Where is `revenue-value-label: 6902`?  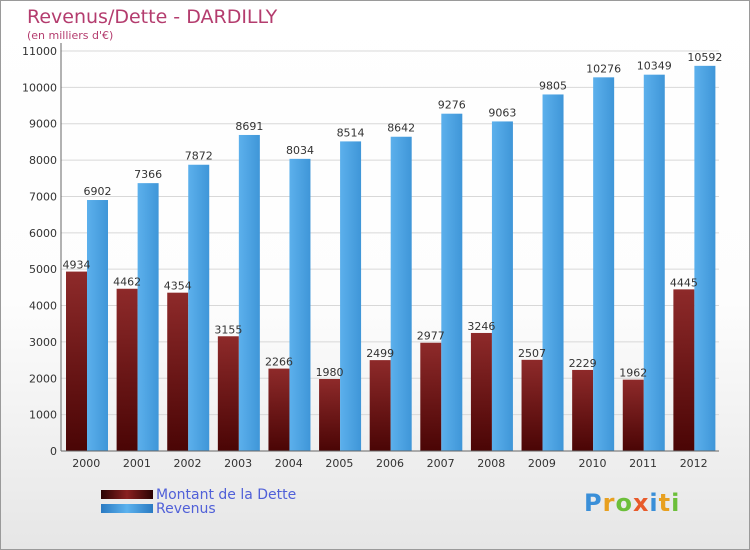
revenue-value-label: 6902 is located at coordinates (98, 191).